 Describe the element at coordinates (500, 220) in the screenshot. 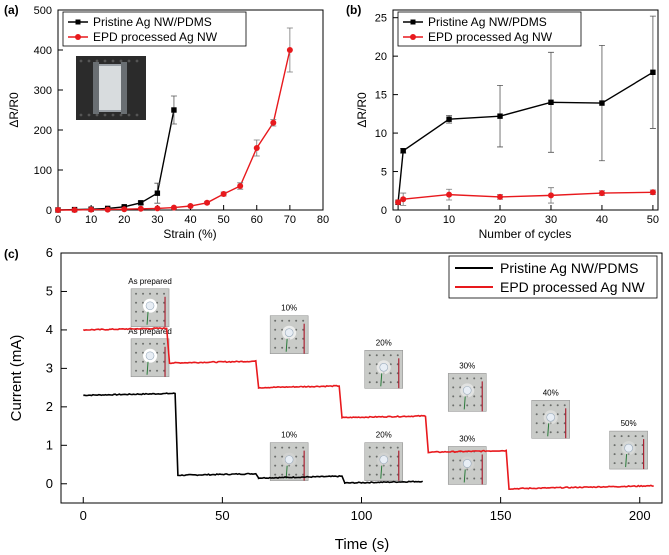

I see `panel-b-x-tick-label: 20` at that location.